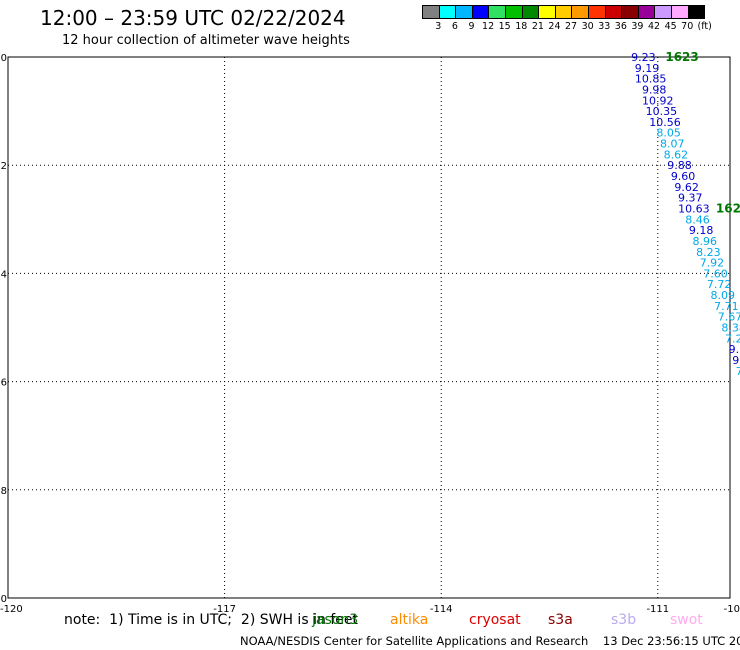  What do you see at coordinates (732, 609) in the screenshot?
I see `x-tick-label: -10` at bounding box center [732, 609].